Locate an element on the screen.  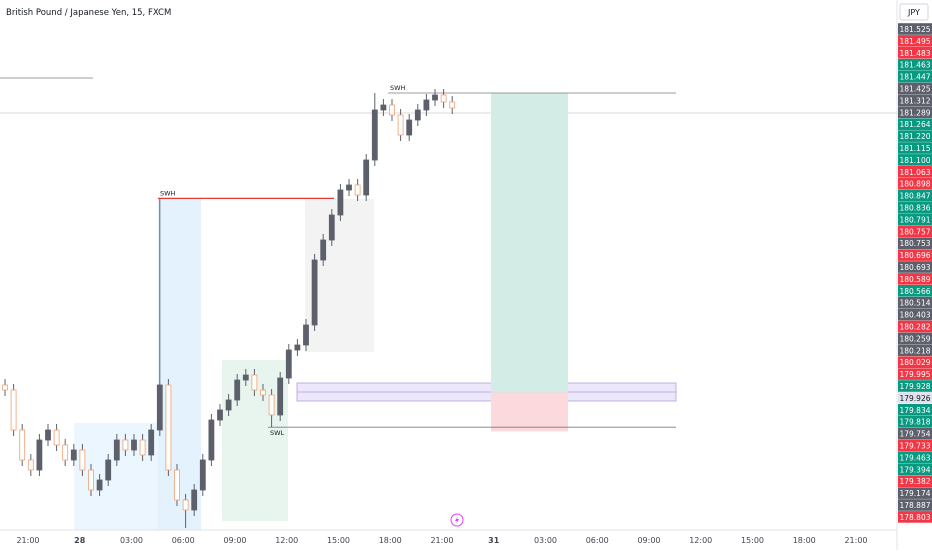
x-tick-label: 12:00 is located at coordinates (286, 540).